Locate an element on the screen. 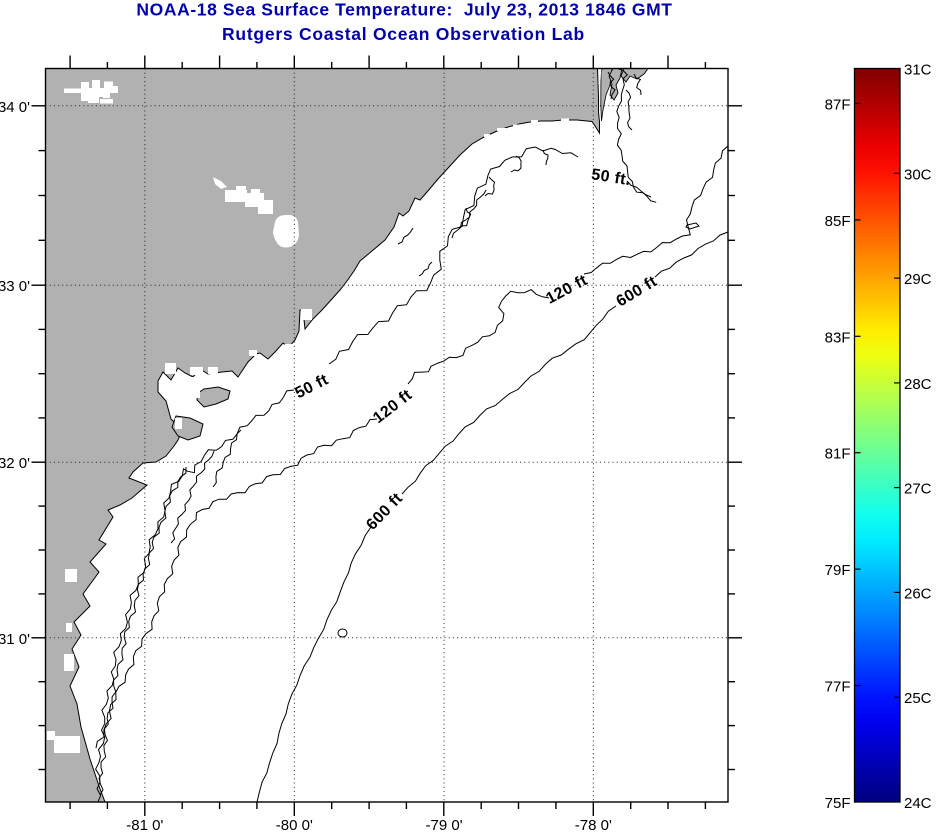 The image size is (936, 832). svg-text: 79F is located at coordinates (838, 570).